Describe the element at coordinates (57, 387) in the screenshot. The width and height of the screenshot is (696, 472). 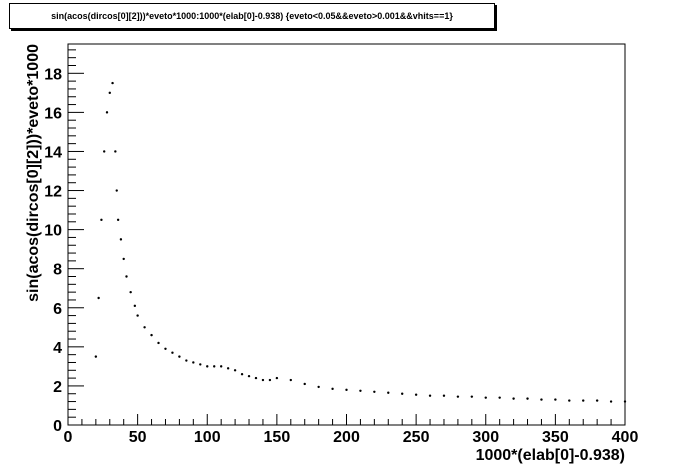
I see `y-tick-label: 2` at that location.